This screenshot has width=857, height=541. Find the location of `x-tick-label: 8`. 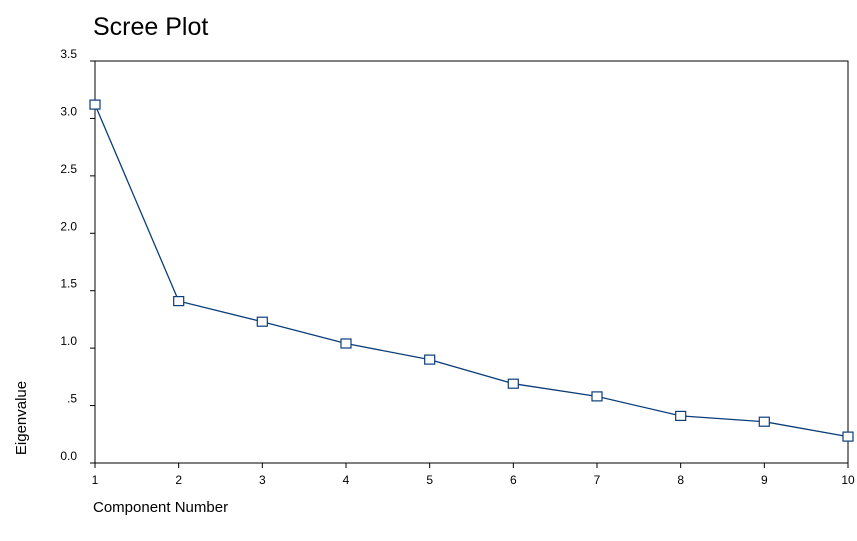

x-tick-label: 8 is located at coordinates (680, 480).